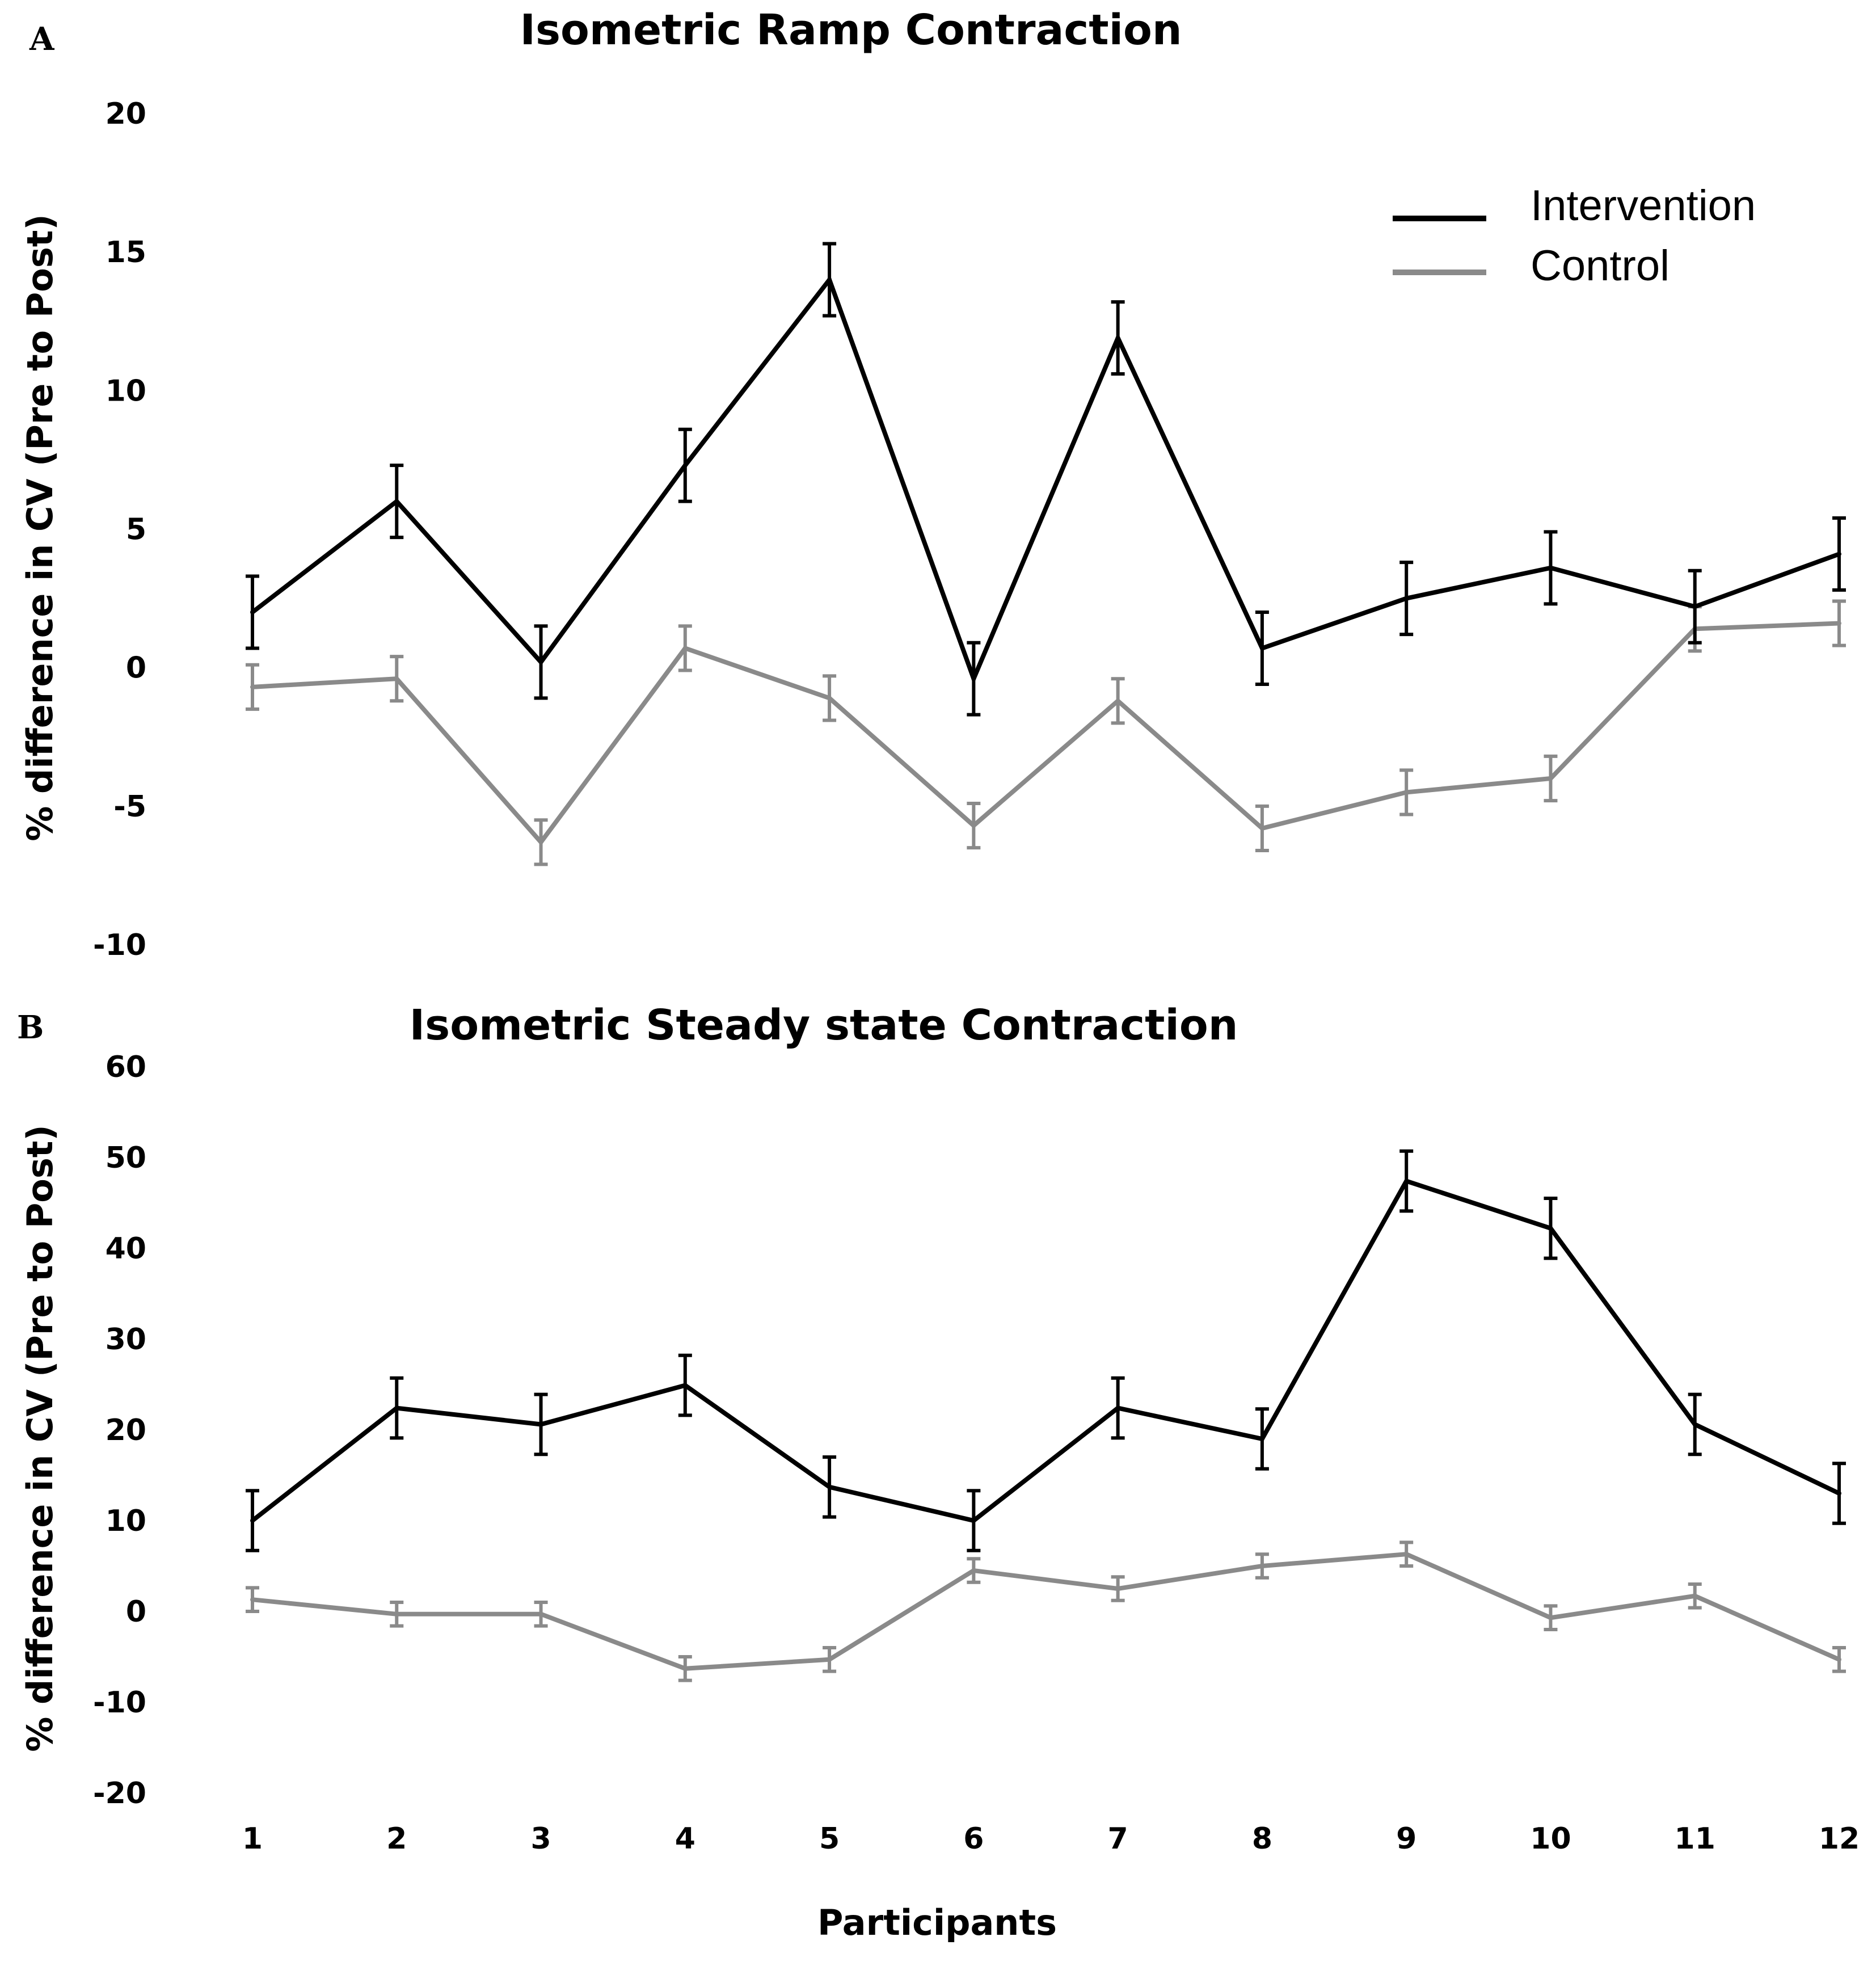  Describe the element at coordinates (120, 529) in the screenshot. I see `y-ticks-a: 20 15 10 5 0 -5 -10` at that location.